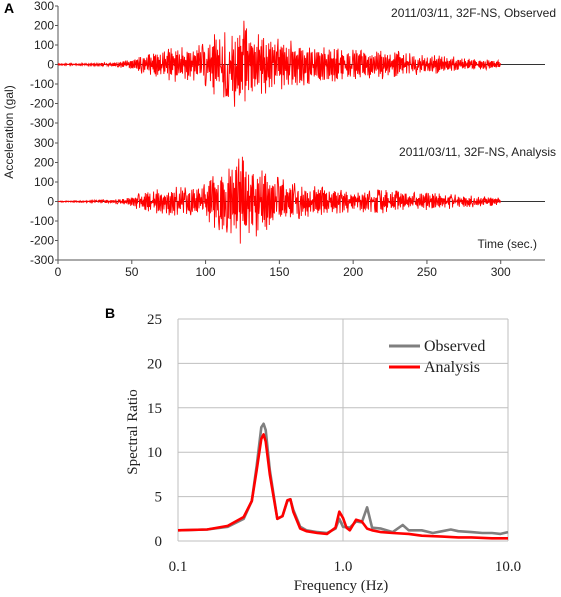 The width and height of the screenshot is (561, 597). What do you see at coordinates (132, 272) in the screenshot?
I see `panel-a-xtick-label: 50` at bounding box center [132, 272].